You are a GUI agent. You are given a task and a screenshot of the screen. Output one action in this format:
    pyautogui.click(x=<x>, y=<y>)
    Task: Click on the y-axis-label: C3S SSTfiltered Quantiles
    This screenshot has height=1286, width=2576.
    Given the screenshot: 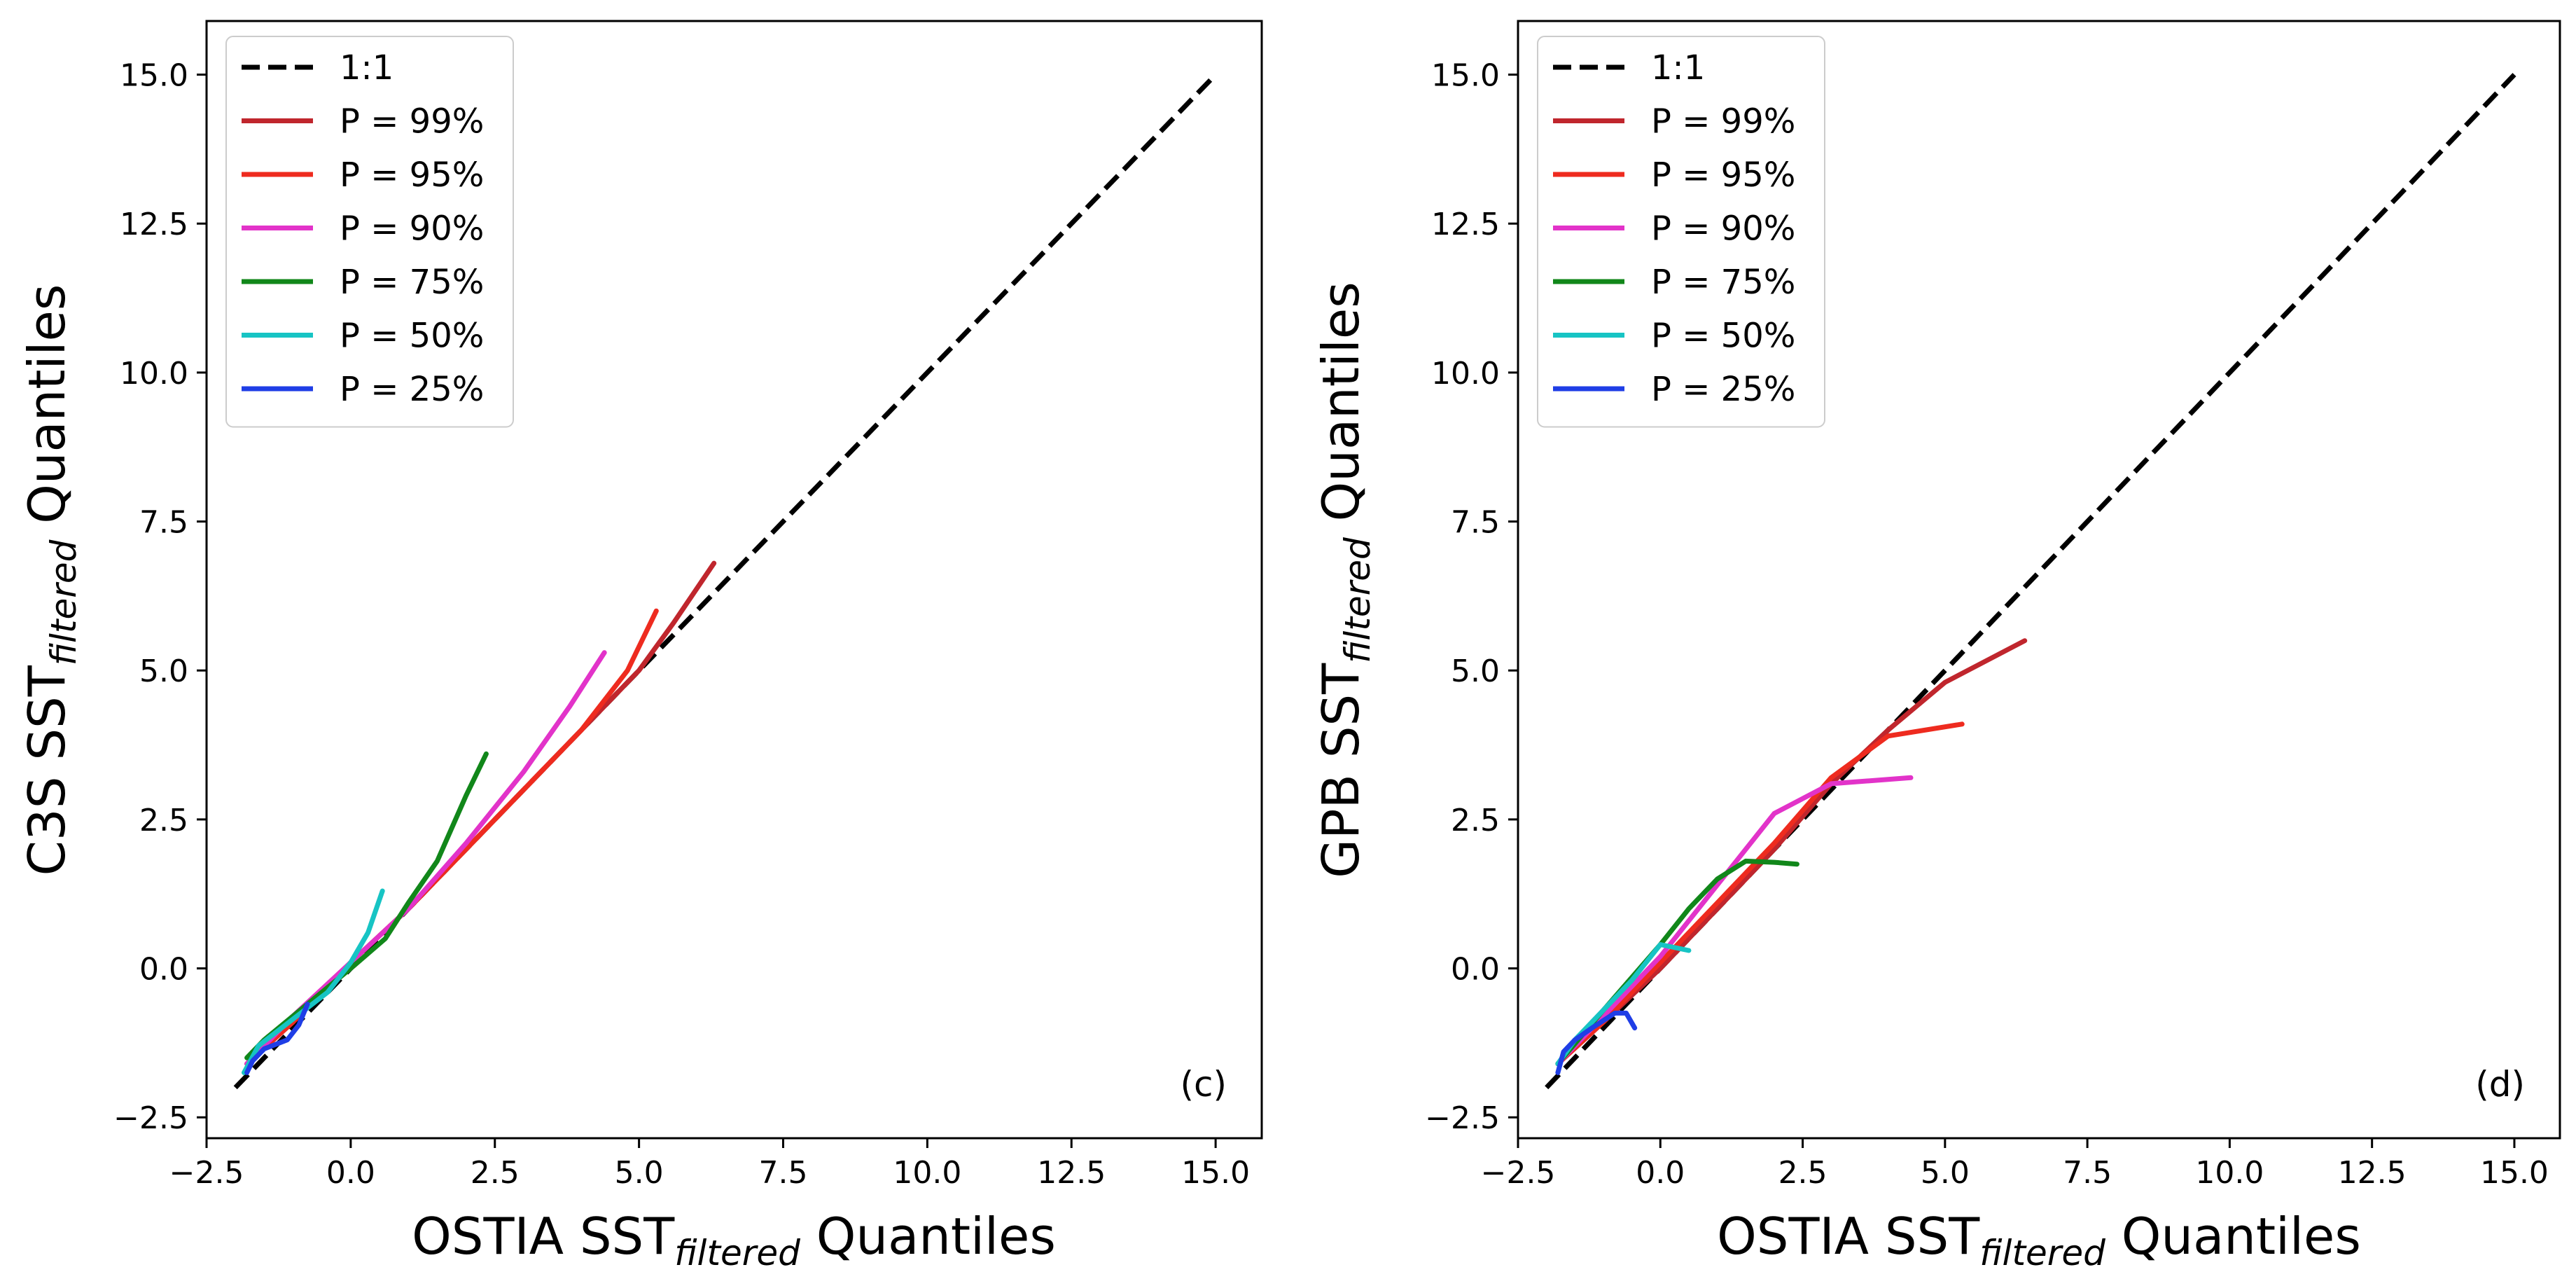 What is the action you would take?
    pyautogui.click(x=51, y=580)
    